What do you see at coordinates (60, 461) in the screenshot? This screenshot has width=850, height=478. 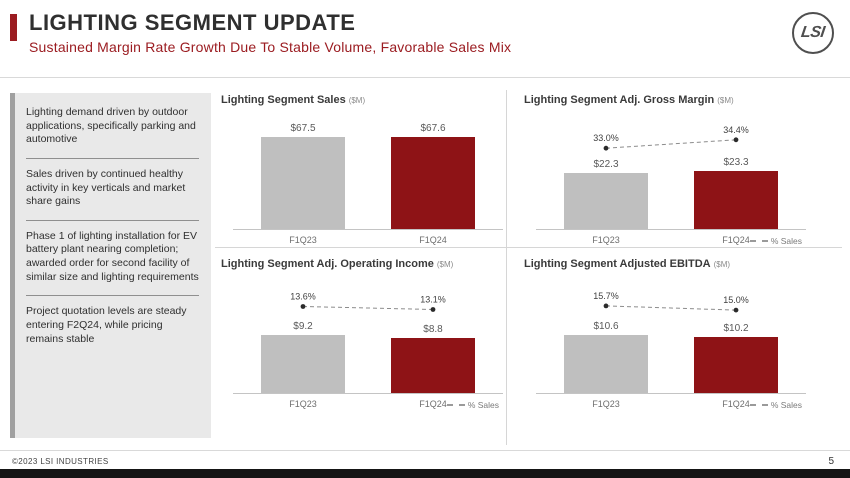 I see `footer-copyright: ©2023 LSI INDUSTRIES` at bounding box center [60, 461].